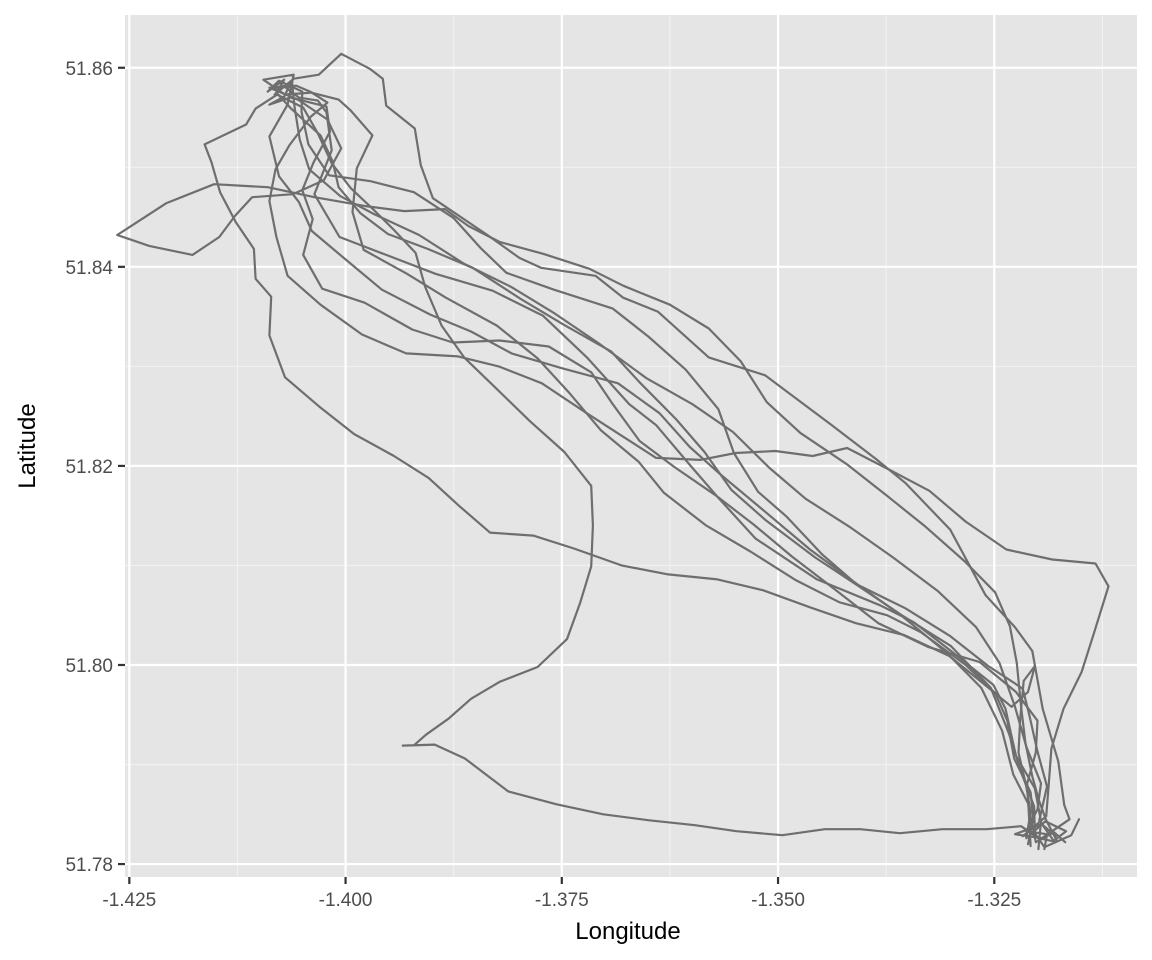  Describe the element at coordinates (778, 900) in the screenshot. I see `x-tick-label: -1.350` at that location.